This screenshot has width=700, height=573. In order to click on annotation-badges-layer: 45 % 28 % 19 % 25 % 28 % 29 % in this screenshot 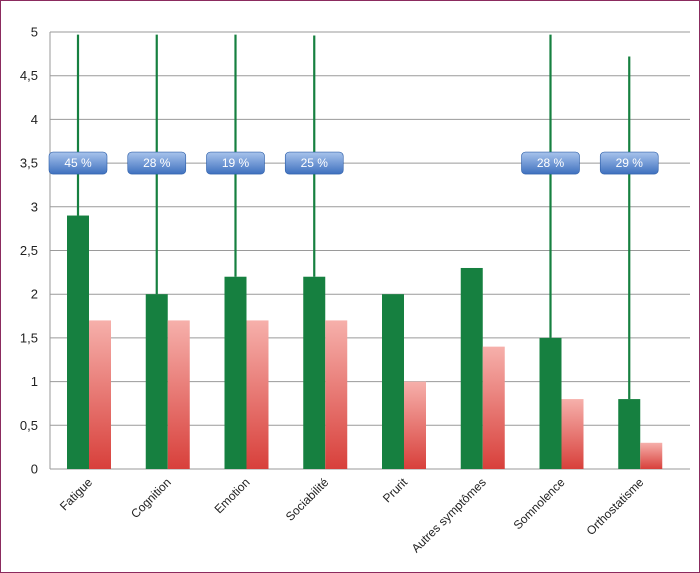, I will do `click(353, 163)`.